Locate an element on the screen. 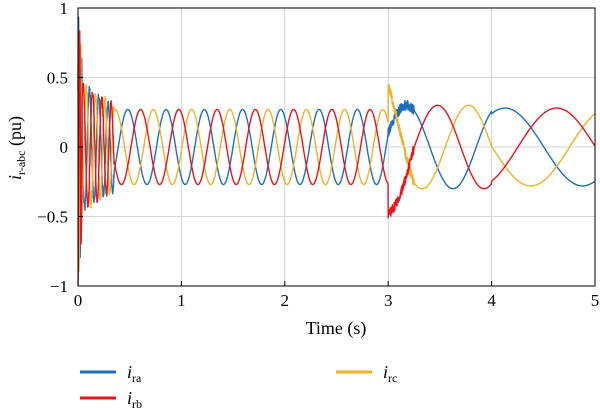  y-tick-label: −0.5 is located at coordinates (52, 217).